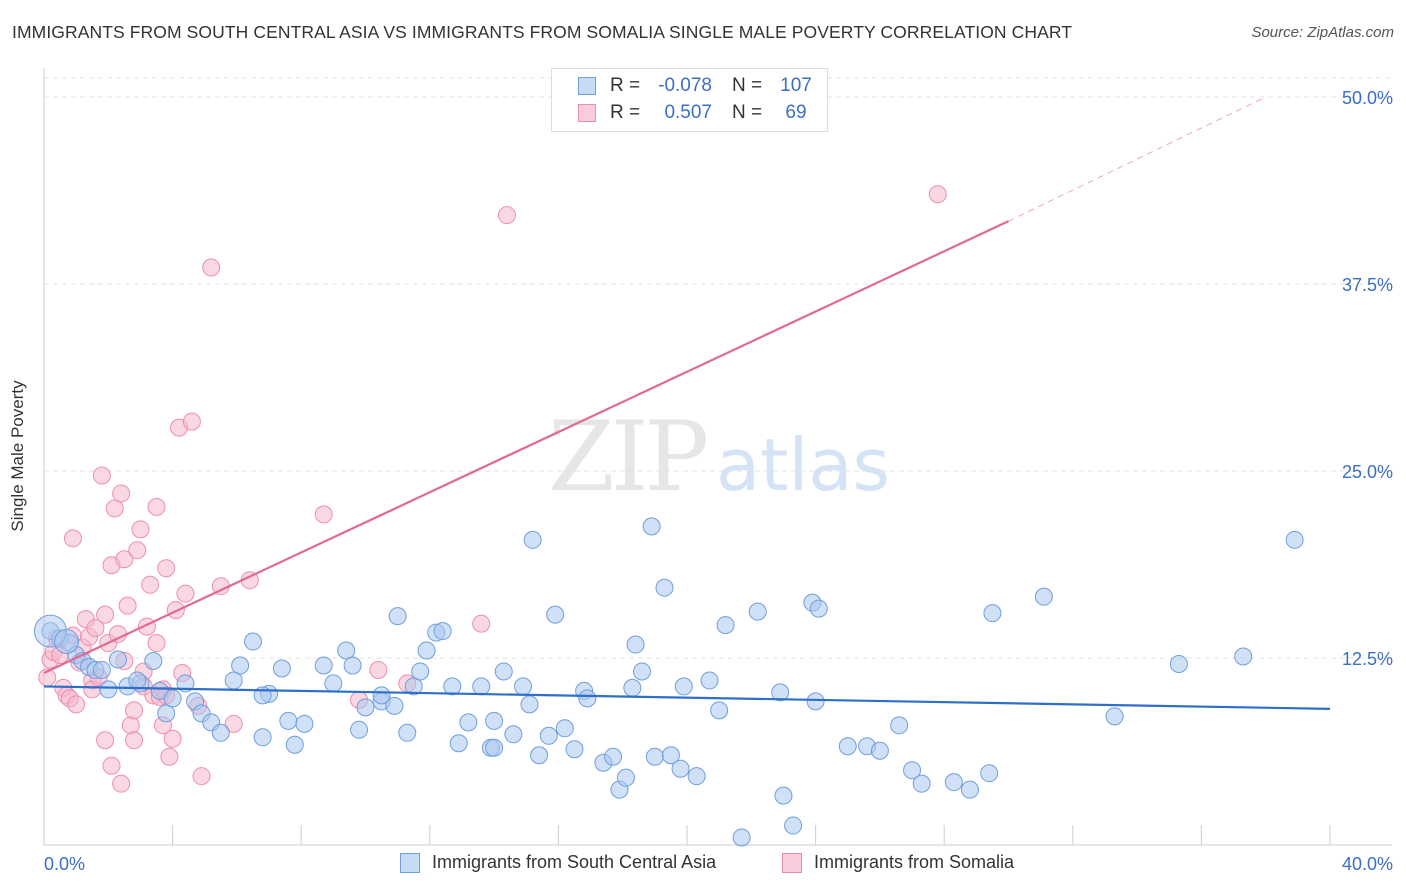  What do you see at coordinates (687, 697) in the screenshot?
I see `trendline-south-central-asia` at bounding box center [687, 697].